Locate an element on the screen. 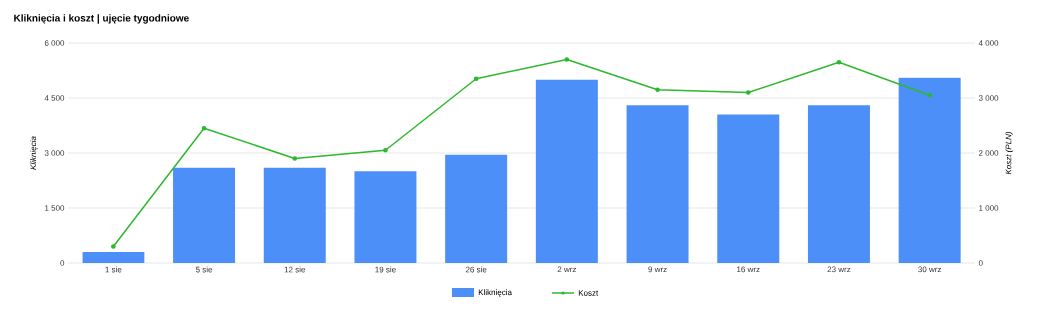  y-tick-label: 1 500 is located at coordinates (55, 208).